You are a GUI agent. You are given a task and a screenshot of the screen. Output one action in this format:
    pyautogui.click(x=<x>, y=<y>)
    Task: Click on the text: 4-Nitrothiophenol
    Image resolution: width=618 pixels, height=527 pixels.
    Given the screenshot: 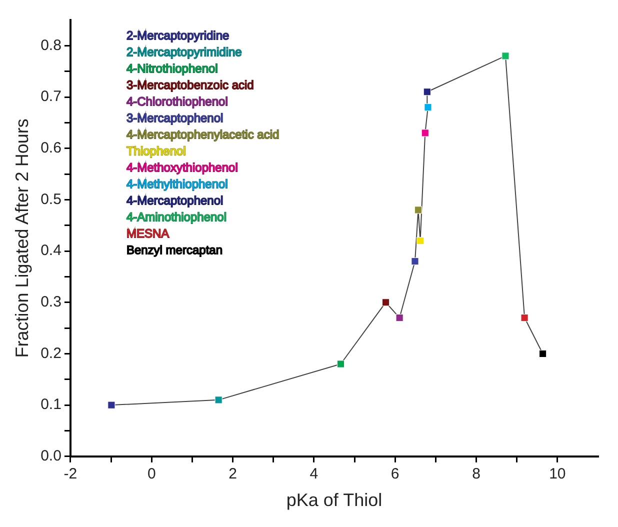 What is the action you would take?
    pyautogui.click(x=172, y=69)
    